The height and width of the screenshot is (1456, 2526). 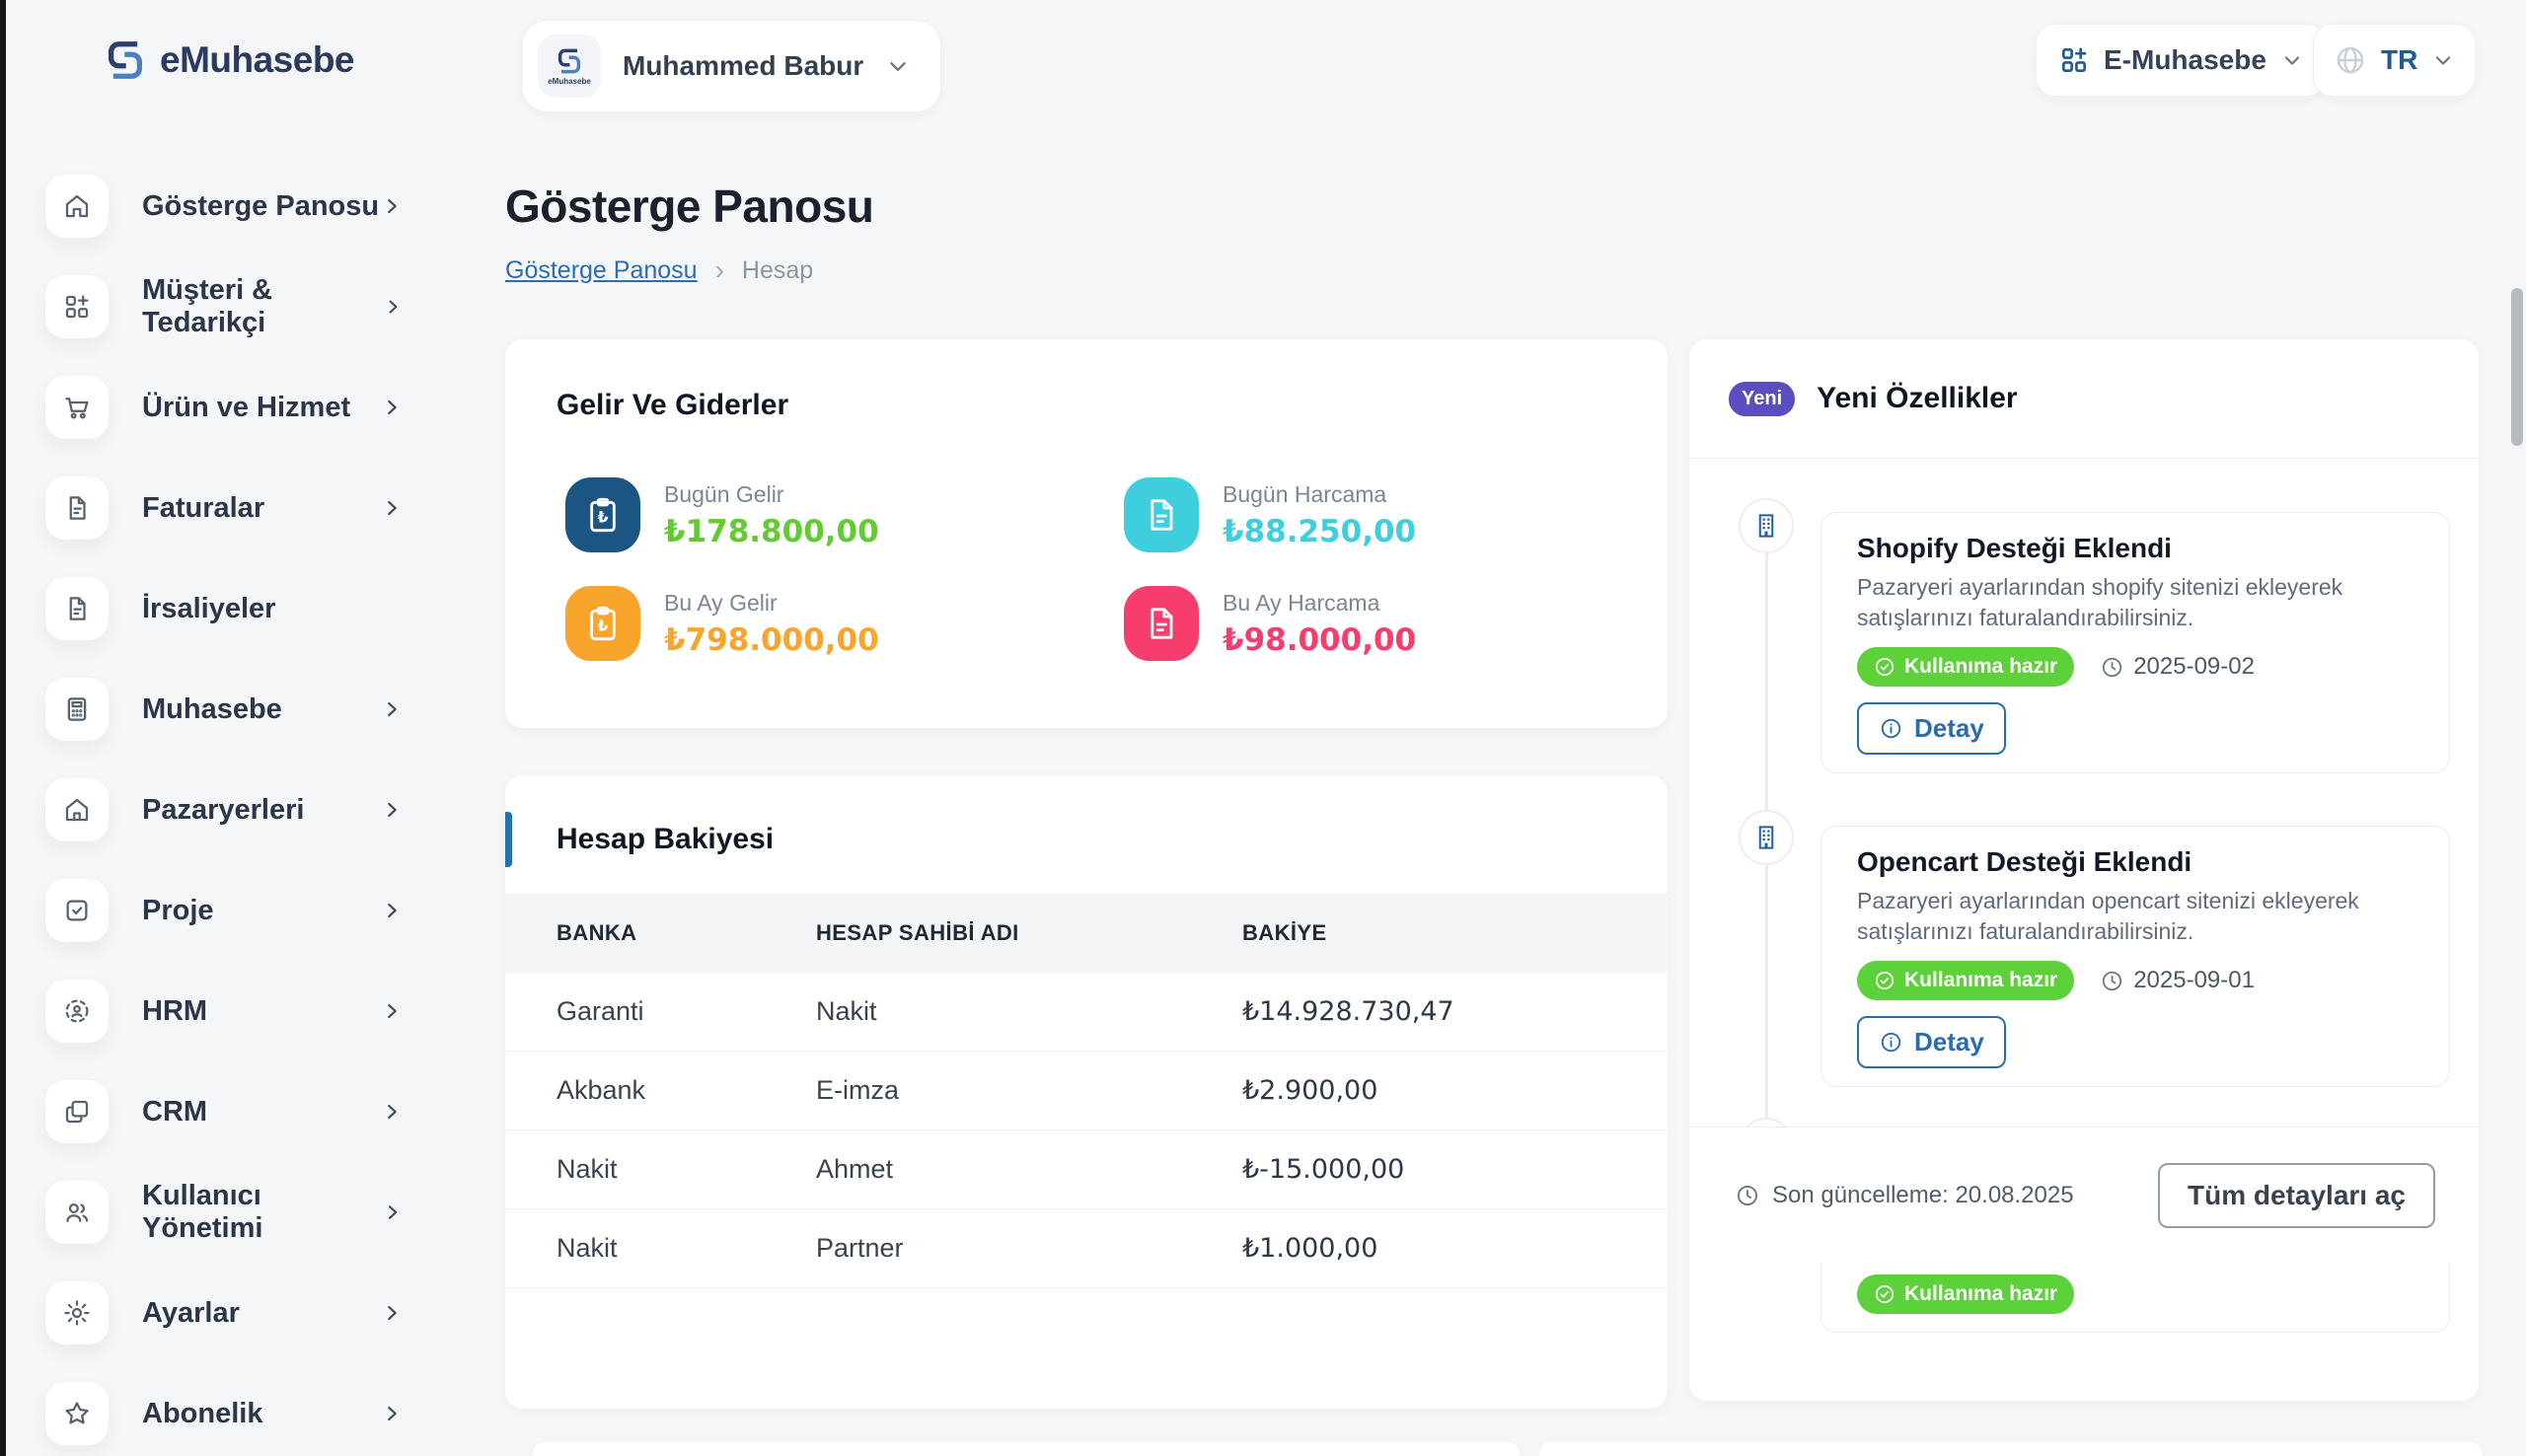 I want to click on sidebar-item-musteri-tedarikci: Müşteri & Tedarikçi, so click(x=240, y=306).